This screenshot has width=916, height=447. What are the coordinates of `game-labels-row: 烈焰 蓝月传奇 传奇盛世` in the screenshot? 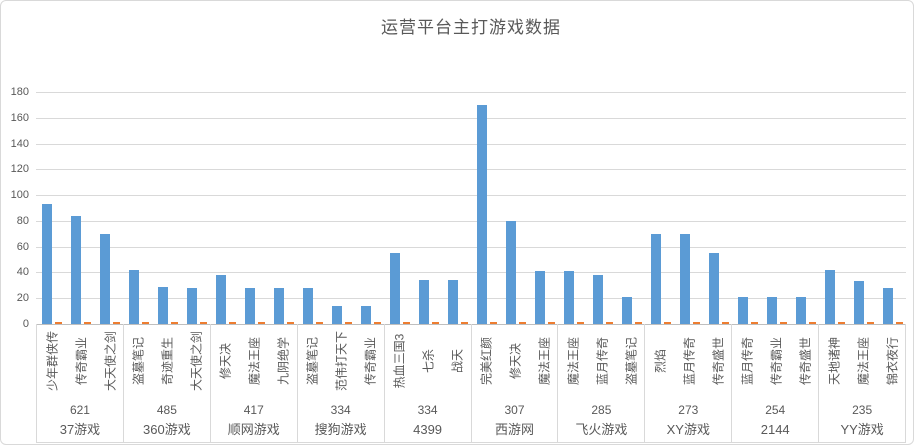 It's located at (688, 361).